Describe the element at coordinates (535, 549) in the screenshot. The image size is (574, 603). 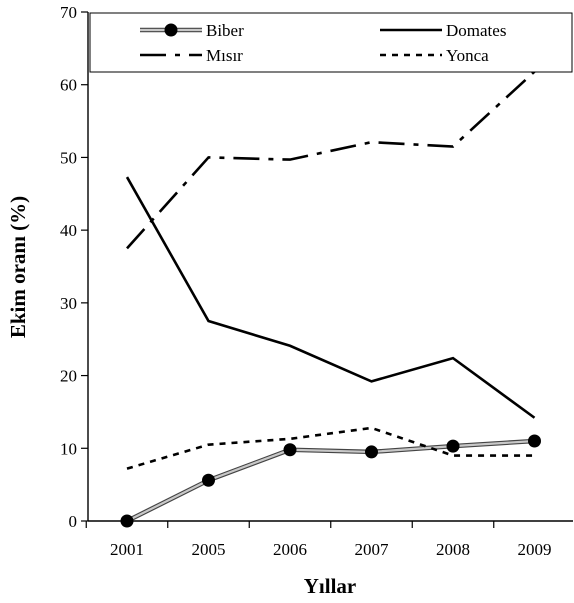
I see `x-tick-label: 2009` at that location.